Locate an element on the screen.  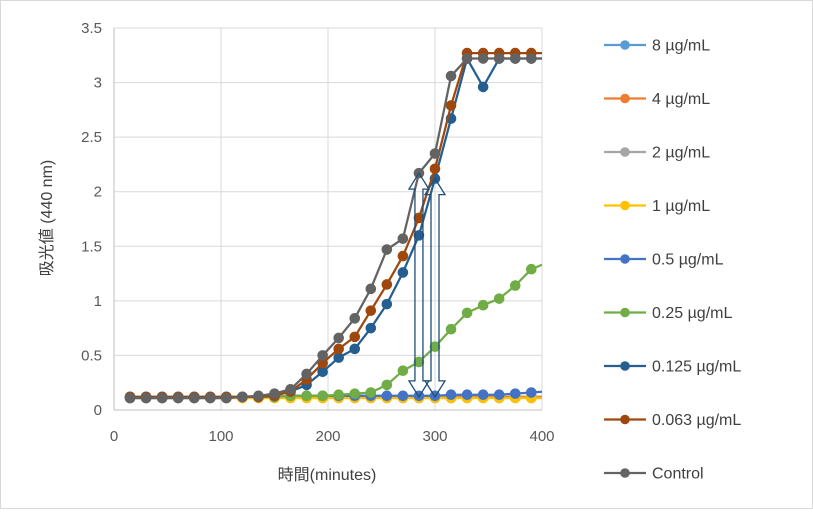
legend-label: 4 µg/mL is located at coordinates (681, 99).